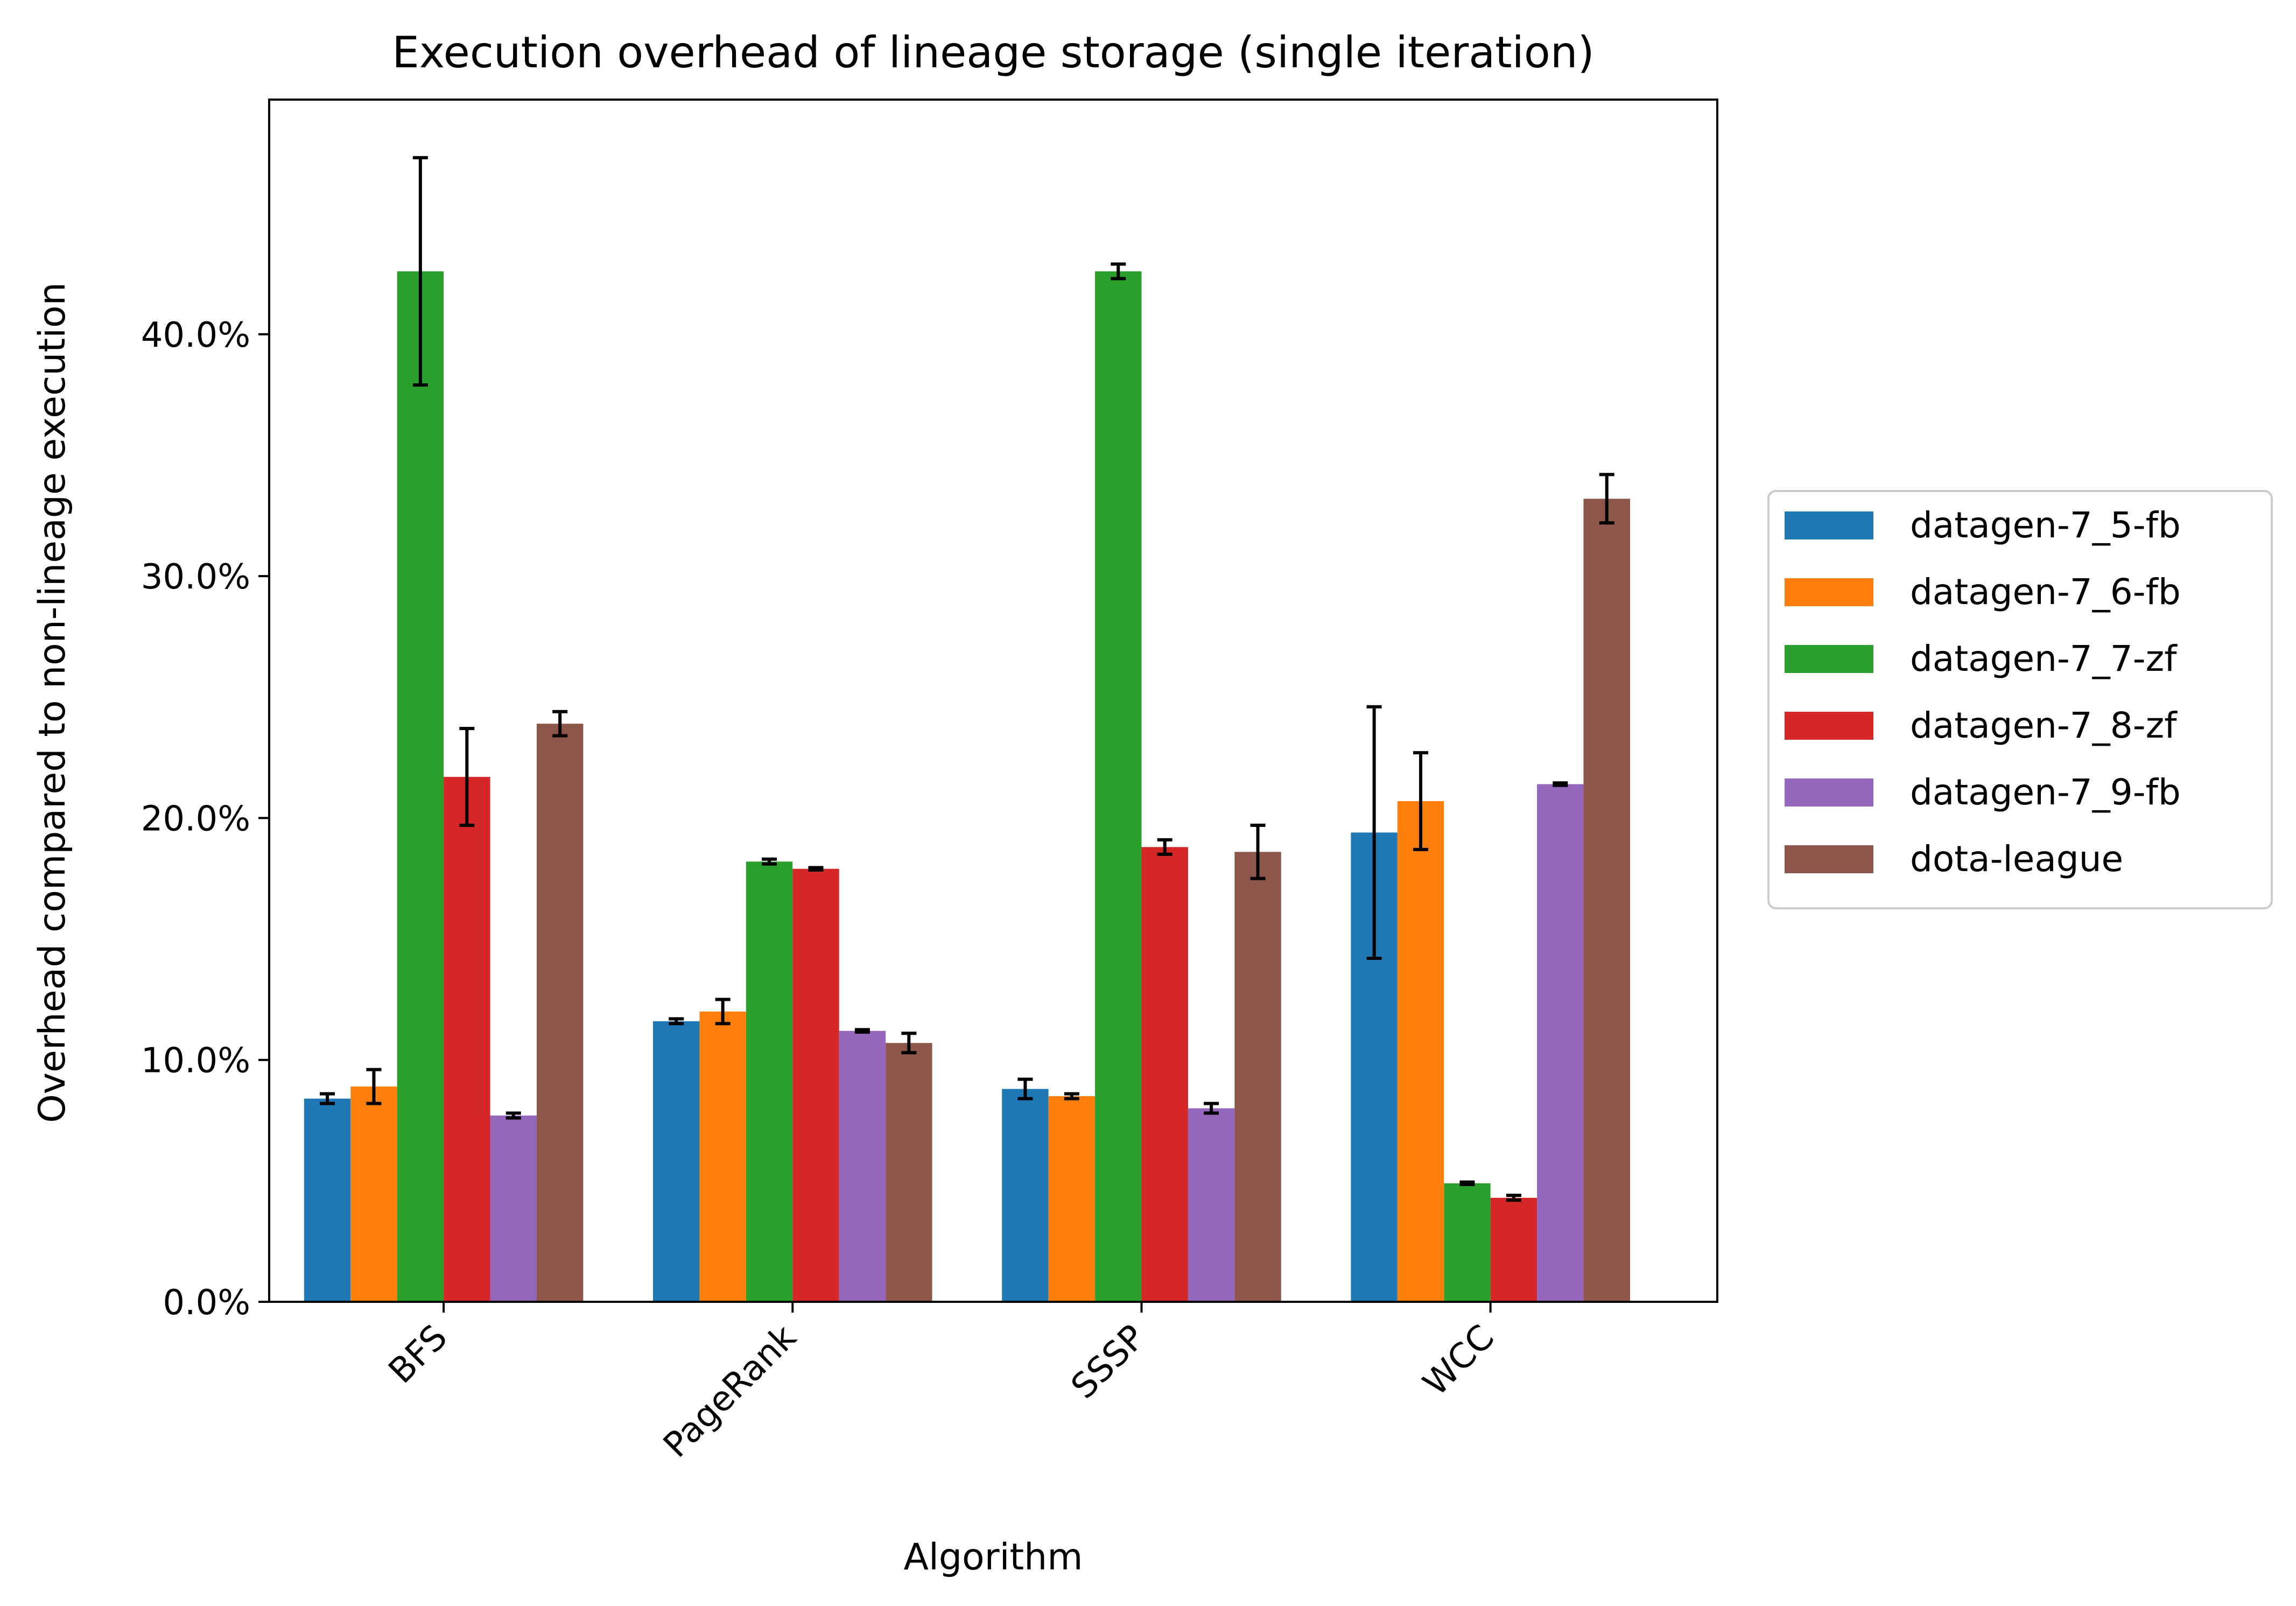 Image resolution: width=2296 pixels, height=1606 pixels. Describe the element at coordinates (1467, 1243) in the screenshot. I see `bar-datagen-7_7-zf-WCC` at that location.